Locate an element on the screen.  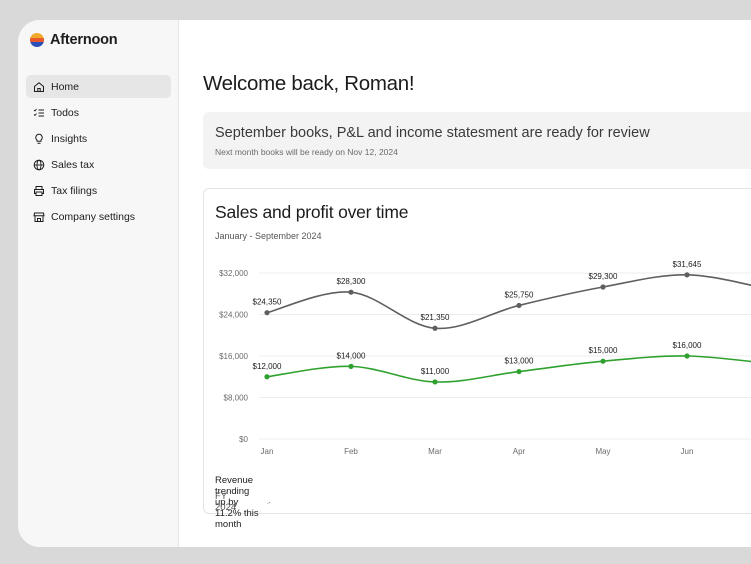
trending-up-icon is located at coordinates (268, 502).